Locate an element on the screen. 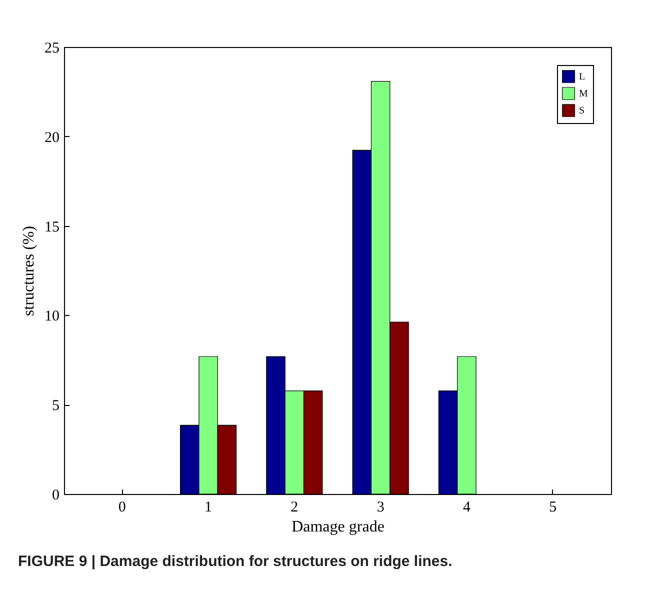 Image resolution: width=654 pixels, height=604 pixels. y-tick-label: 15 is located at coordinates (52, 227).